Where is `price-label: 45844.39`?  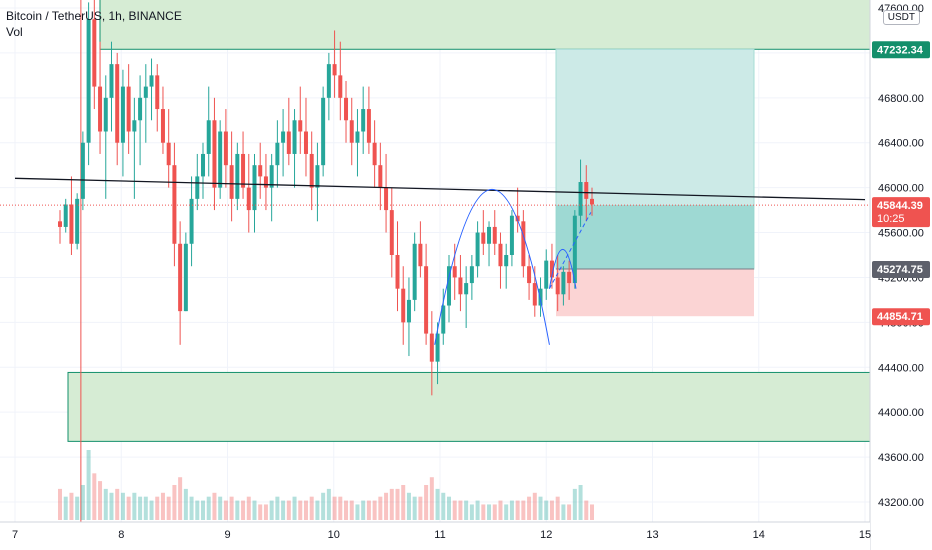
price-label: 45844.39 is located at coordinates (900, 206).